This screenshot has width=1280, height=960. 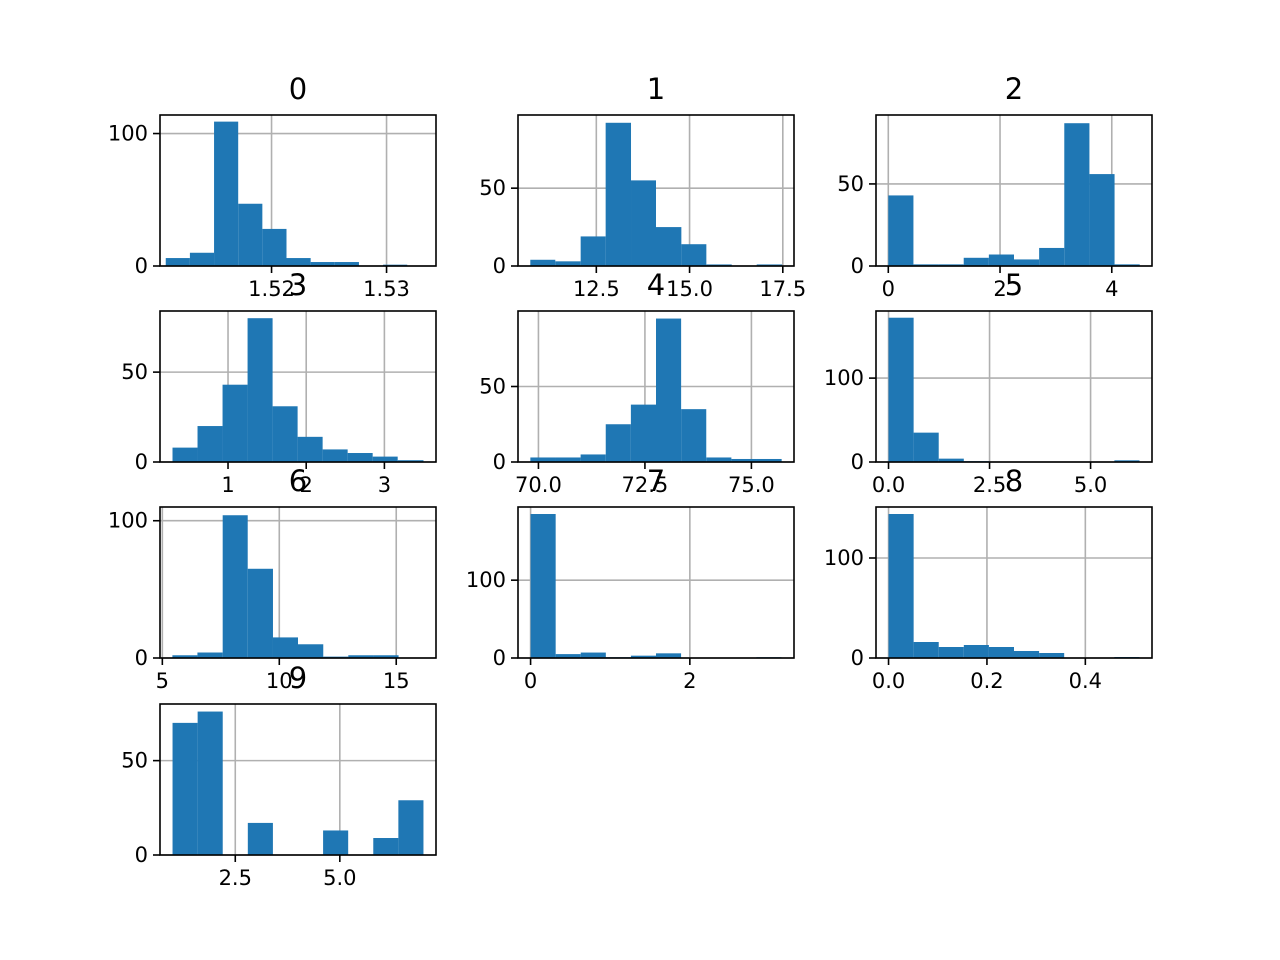 I want to click on x-tick-label: 4, so click(x=1111, y=289).